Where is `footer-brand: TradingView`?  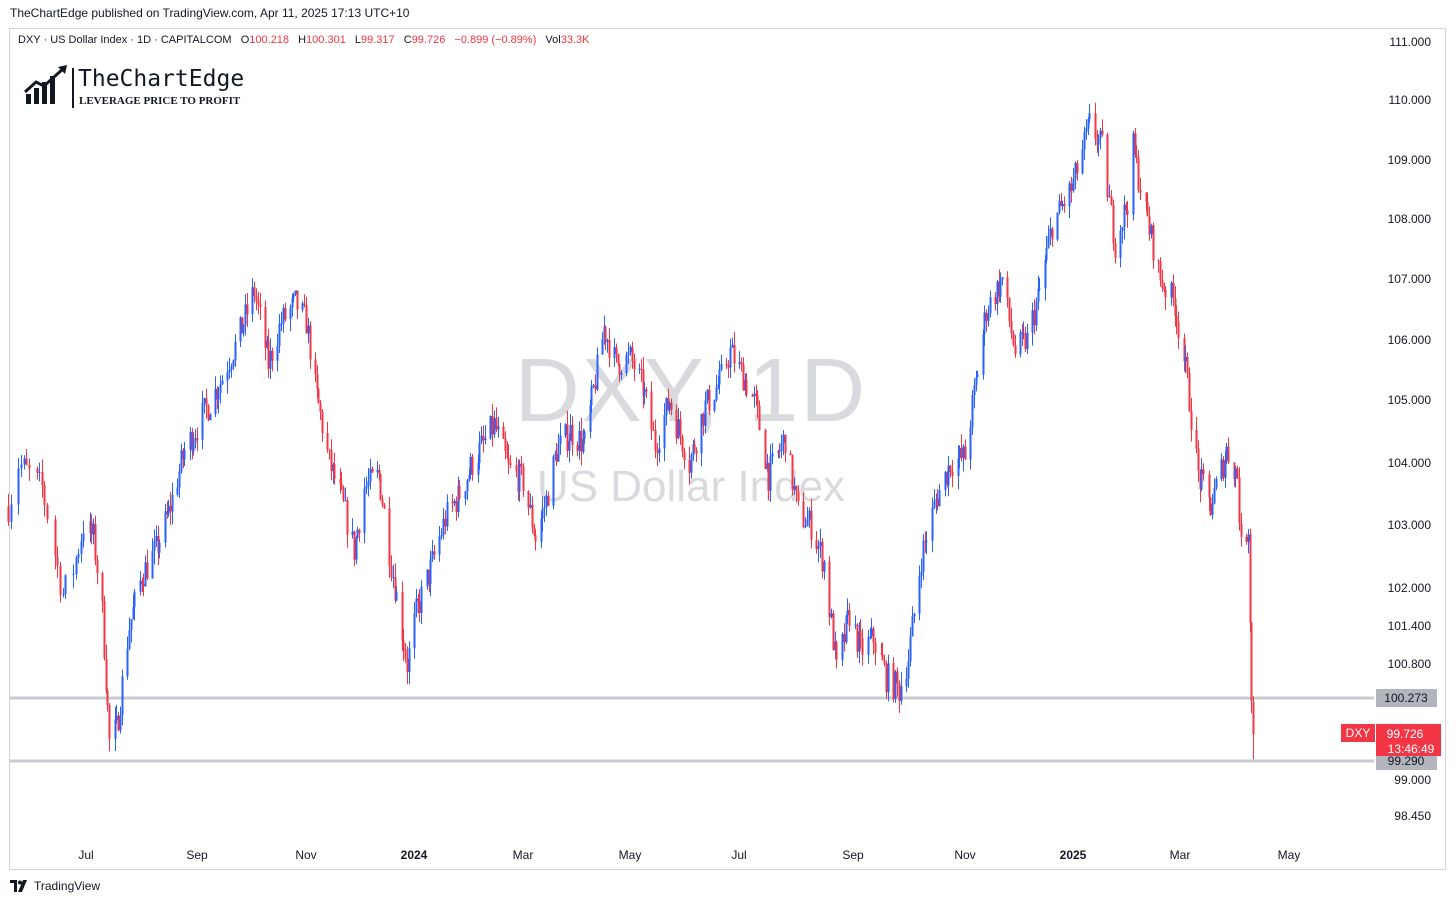
footer-brand: TradingView is located at coordinates (67, 886).